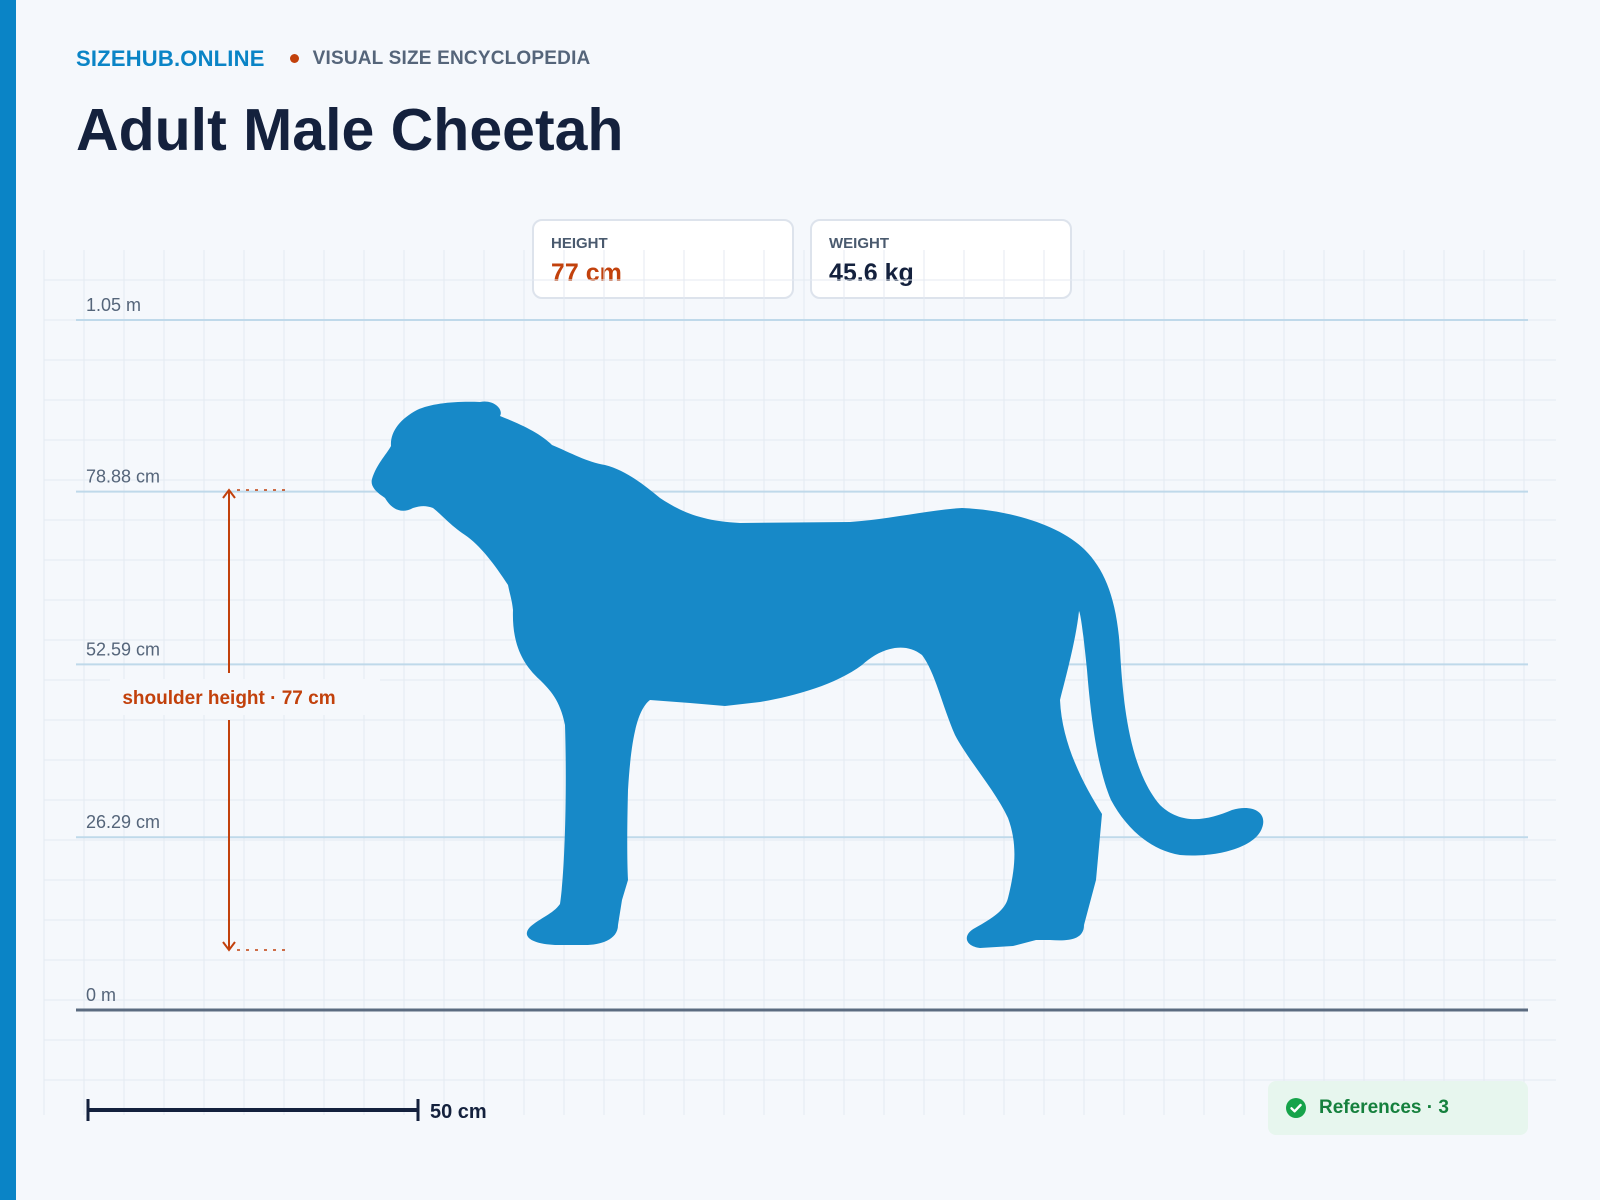 This screenshot has height=1200, width=1600. I want to click on weight-label: WEIGHT, so click(859, 243).